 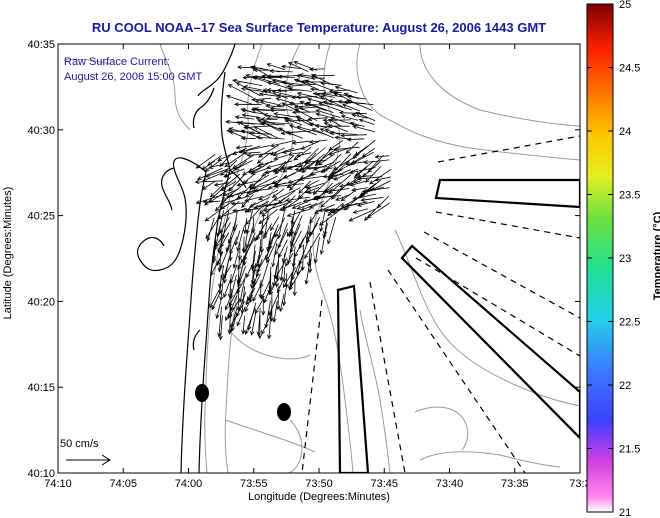 I want to click on y-tick-label: 40:30, so click(x=41, y=131).